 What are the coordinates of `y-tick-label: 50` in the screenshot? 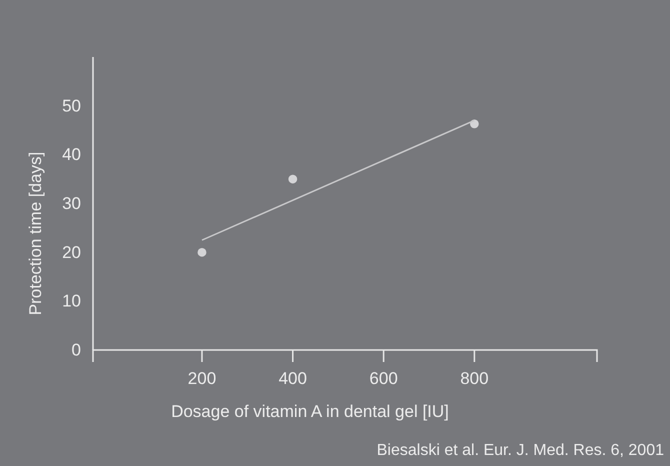 It's located at (71, 106).